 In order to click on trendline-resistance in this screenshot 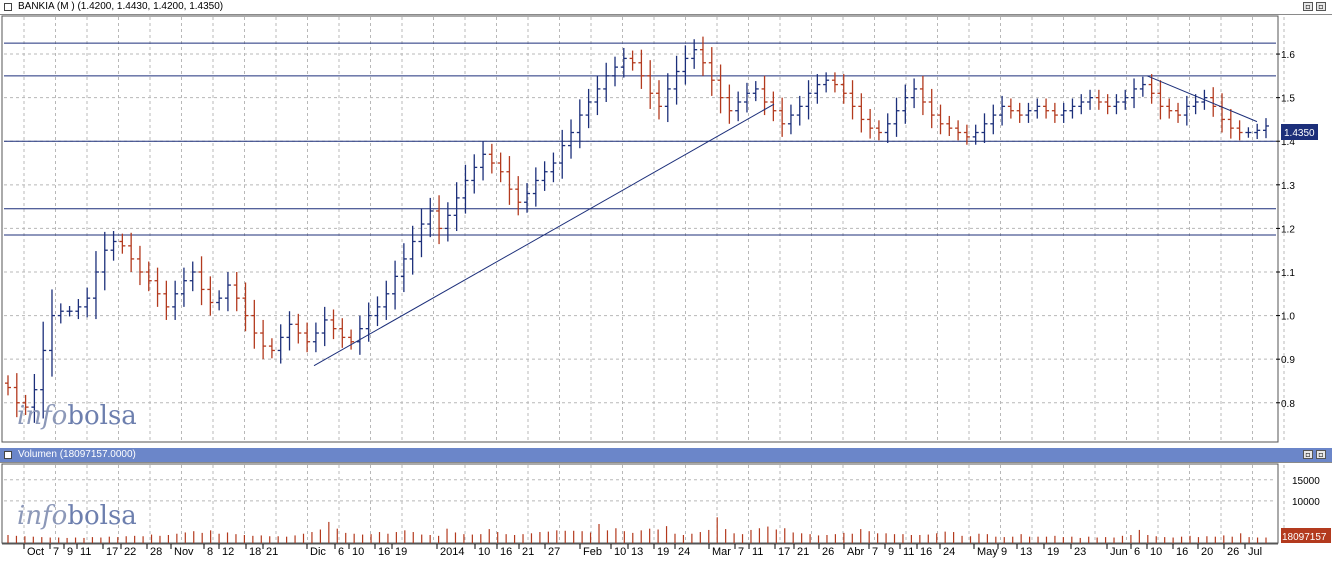, I will do `click(1202, 99)`.